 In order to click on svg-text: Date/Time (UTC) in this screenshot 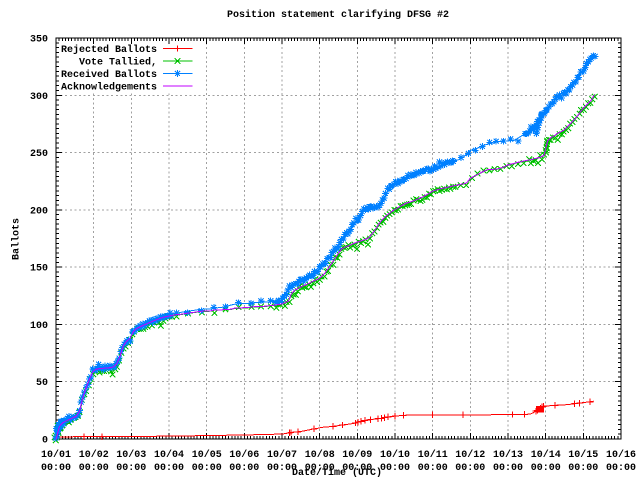, I will do `click(337, 473)`.